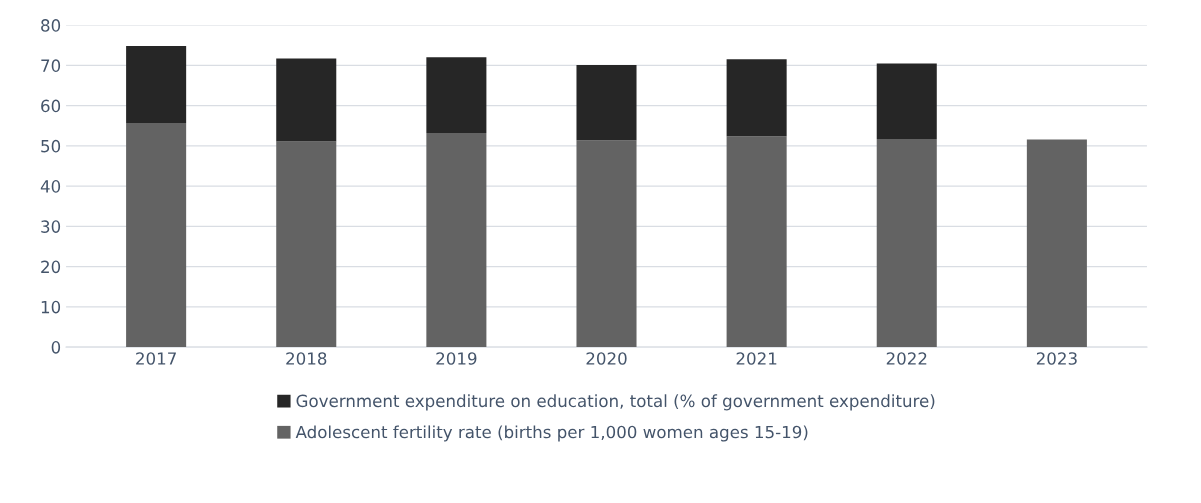  I want to click on y-tick-label: 80, so click(51, 25).